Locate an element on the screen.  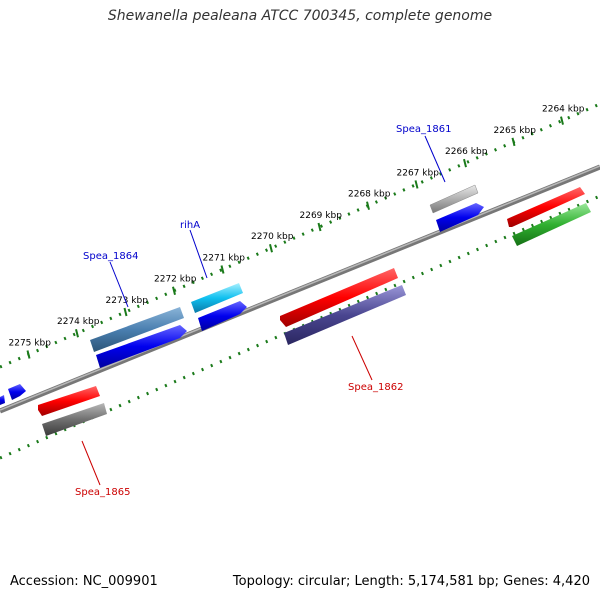
tick-label: 2273 kbp is located at coordinates (127, 301).